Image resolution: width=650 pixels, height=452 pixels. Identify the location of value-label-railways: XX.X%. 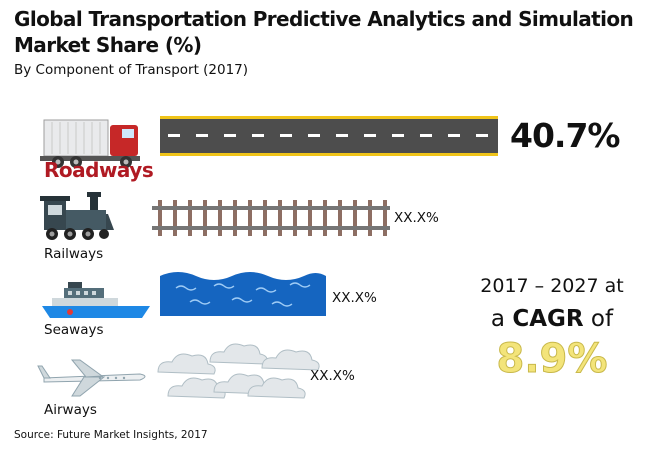
(416, 218).